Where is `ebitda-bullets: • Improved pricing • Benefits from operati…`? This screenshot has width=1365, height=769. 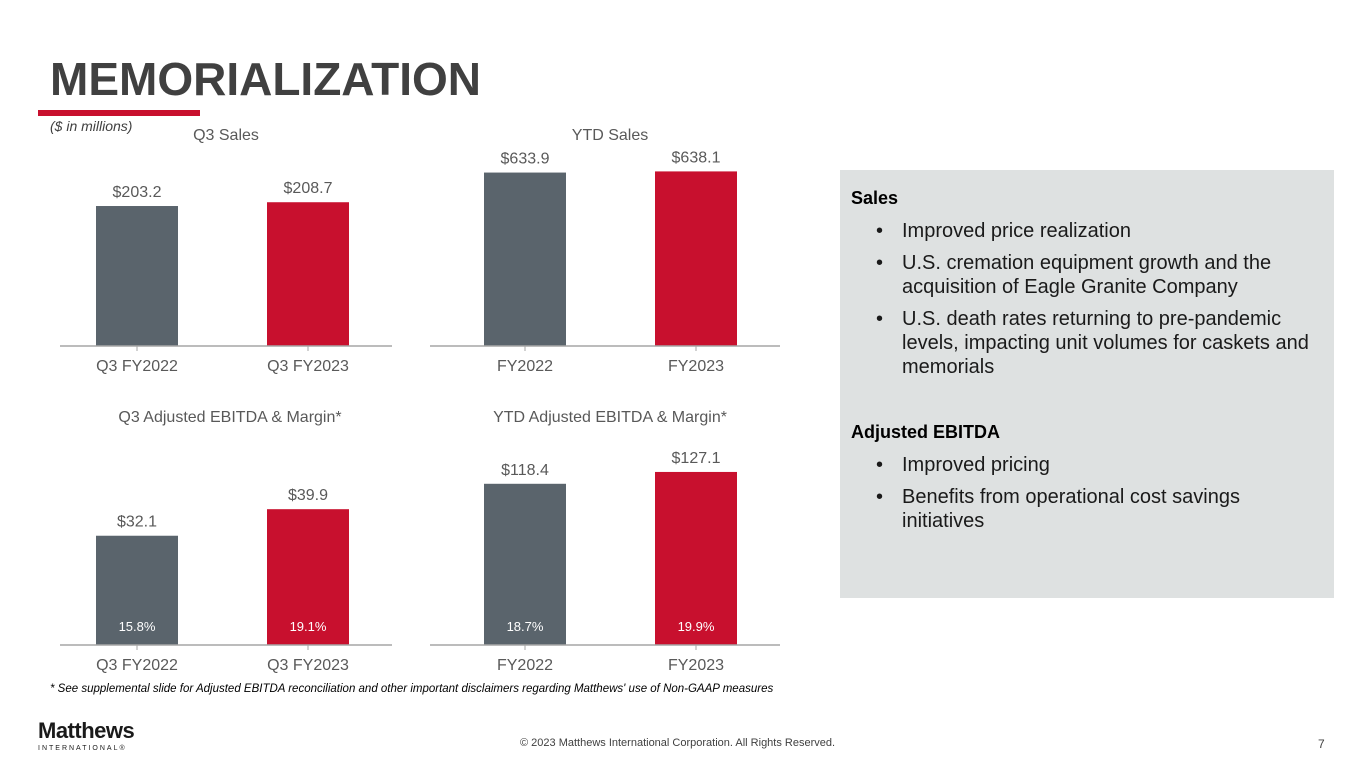 ebitda-bullets: • Improved pricing • Benefits from operati… is located at coordinates (1087, 497).